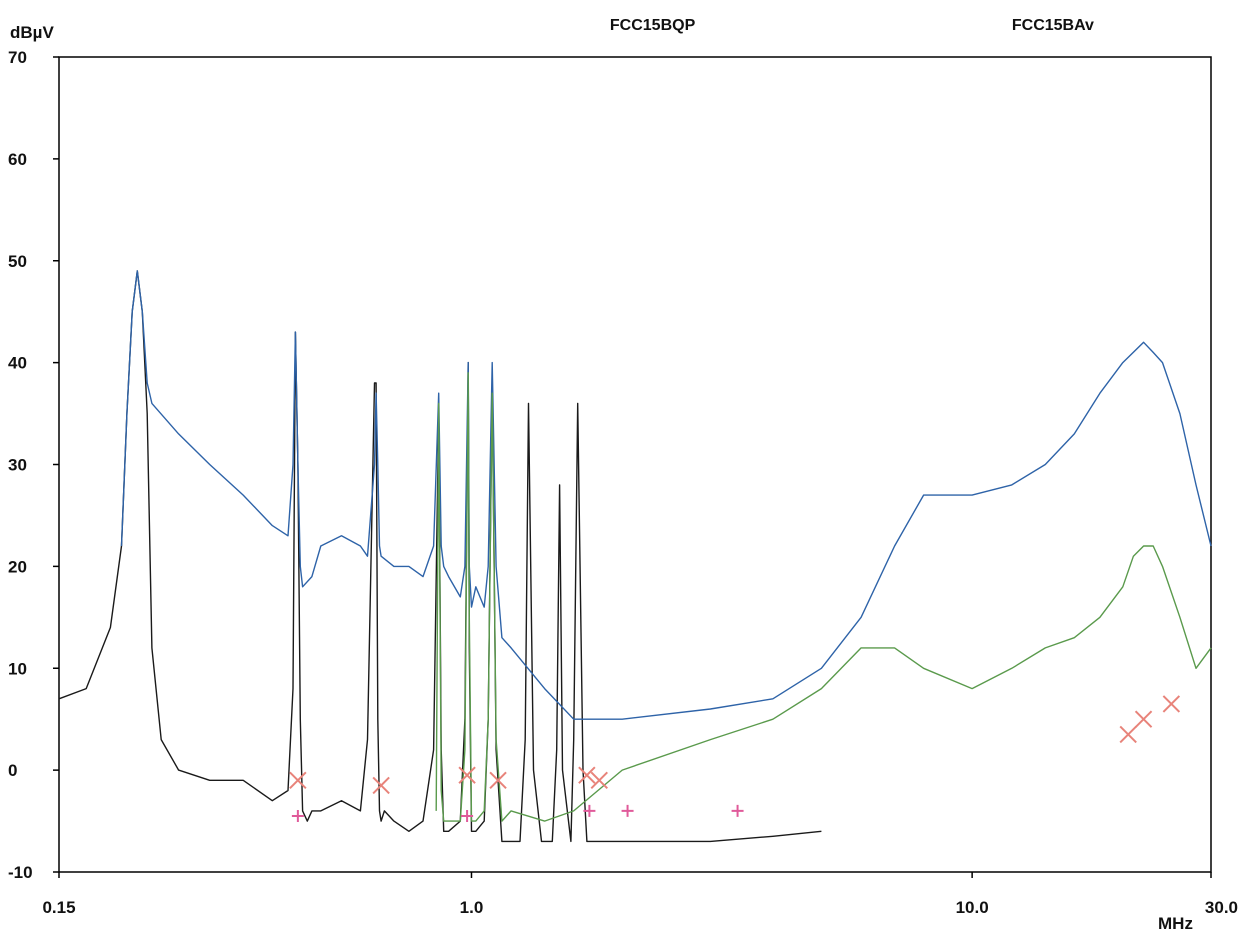 The width and height of the screenshot is (1243, 933). Describe the element at coordinates (852, 25) in the screenshot. I see `limit-labels: FCC15BQP FCC15BAv` at that location.